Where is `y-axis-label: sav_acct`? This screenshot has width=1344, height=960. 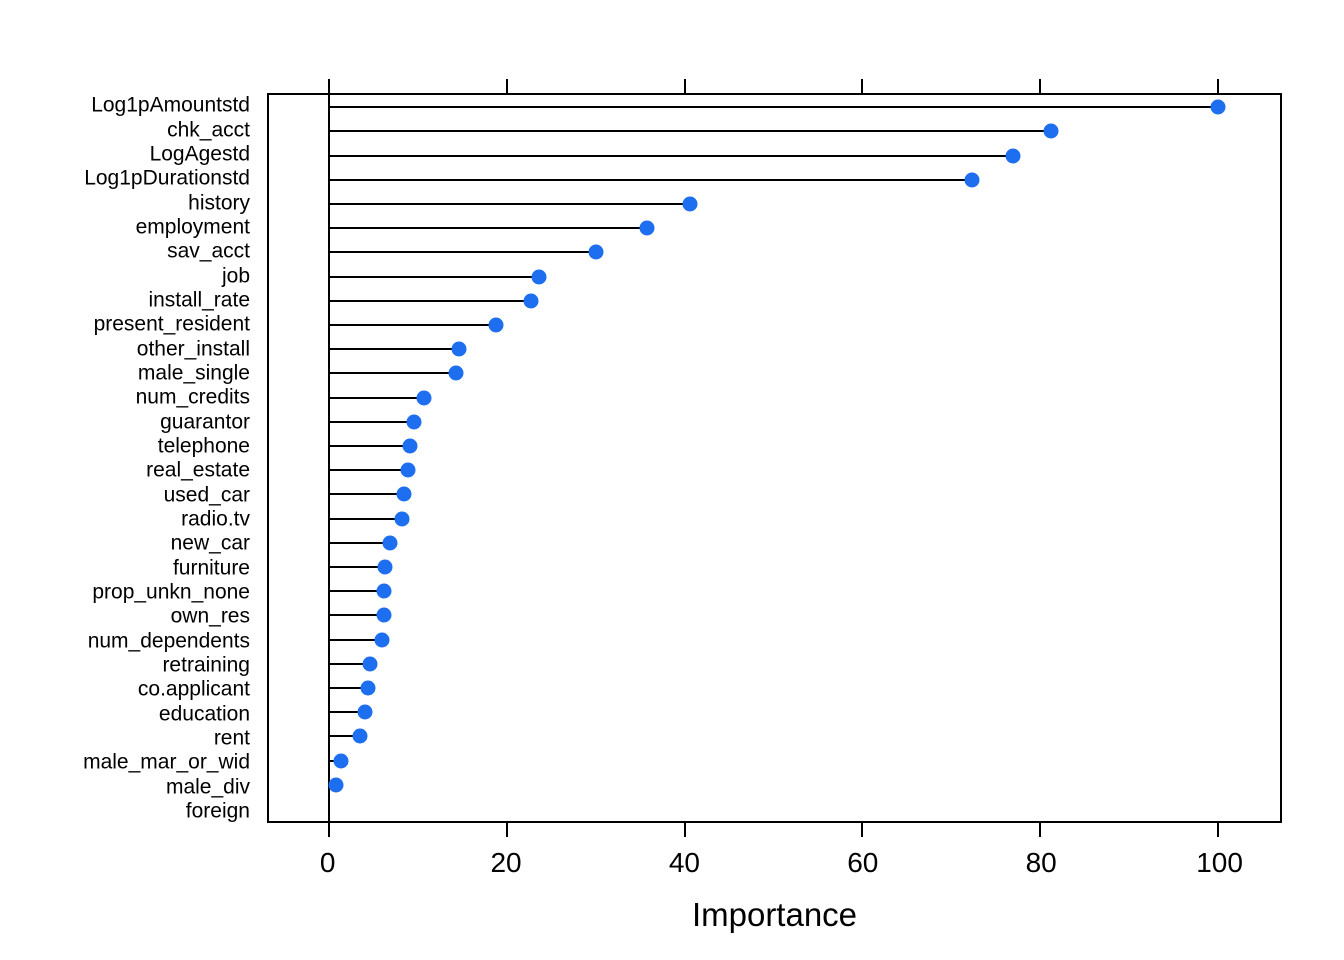 y-axis-label: sav_acct is located at coordinates (208, 251).